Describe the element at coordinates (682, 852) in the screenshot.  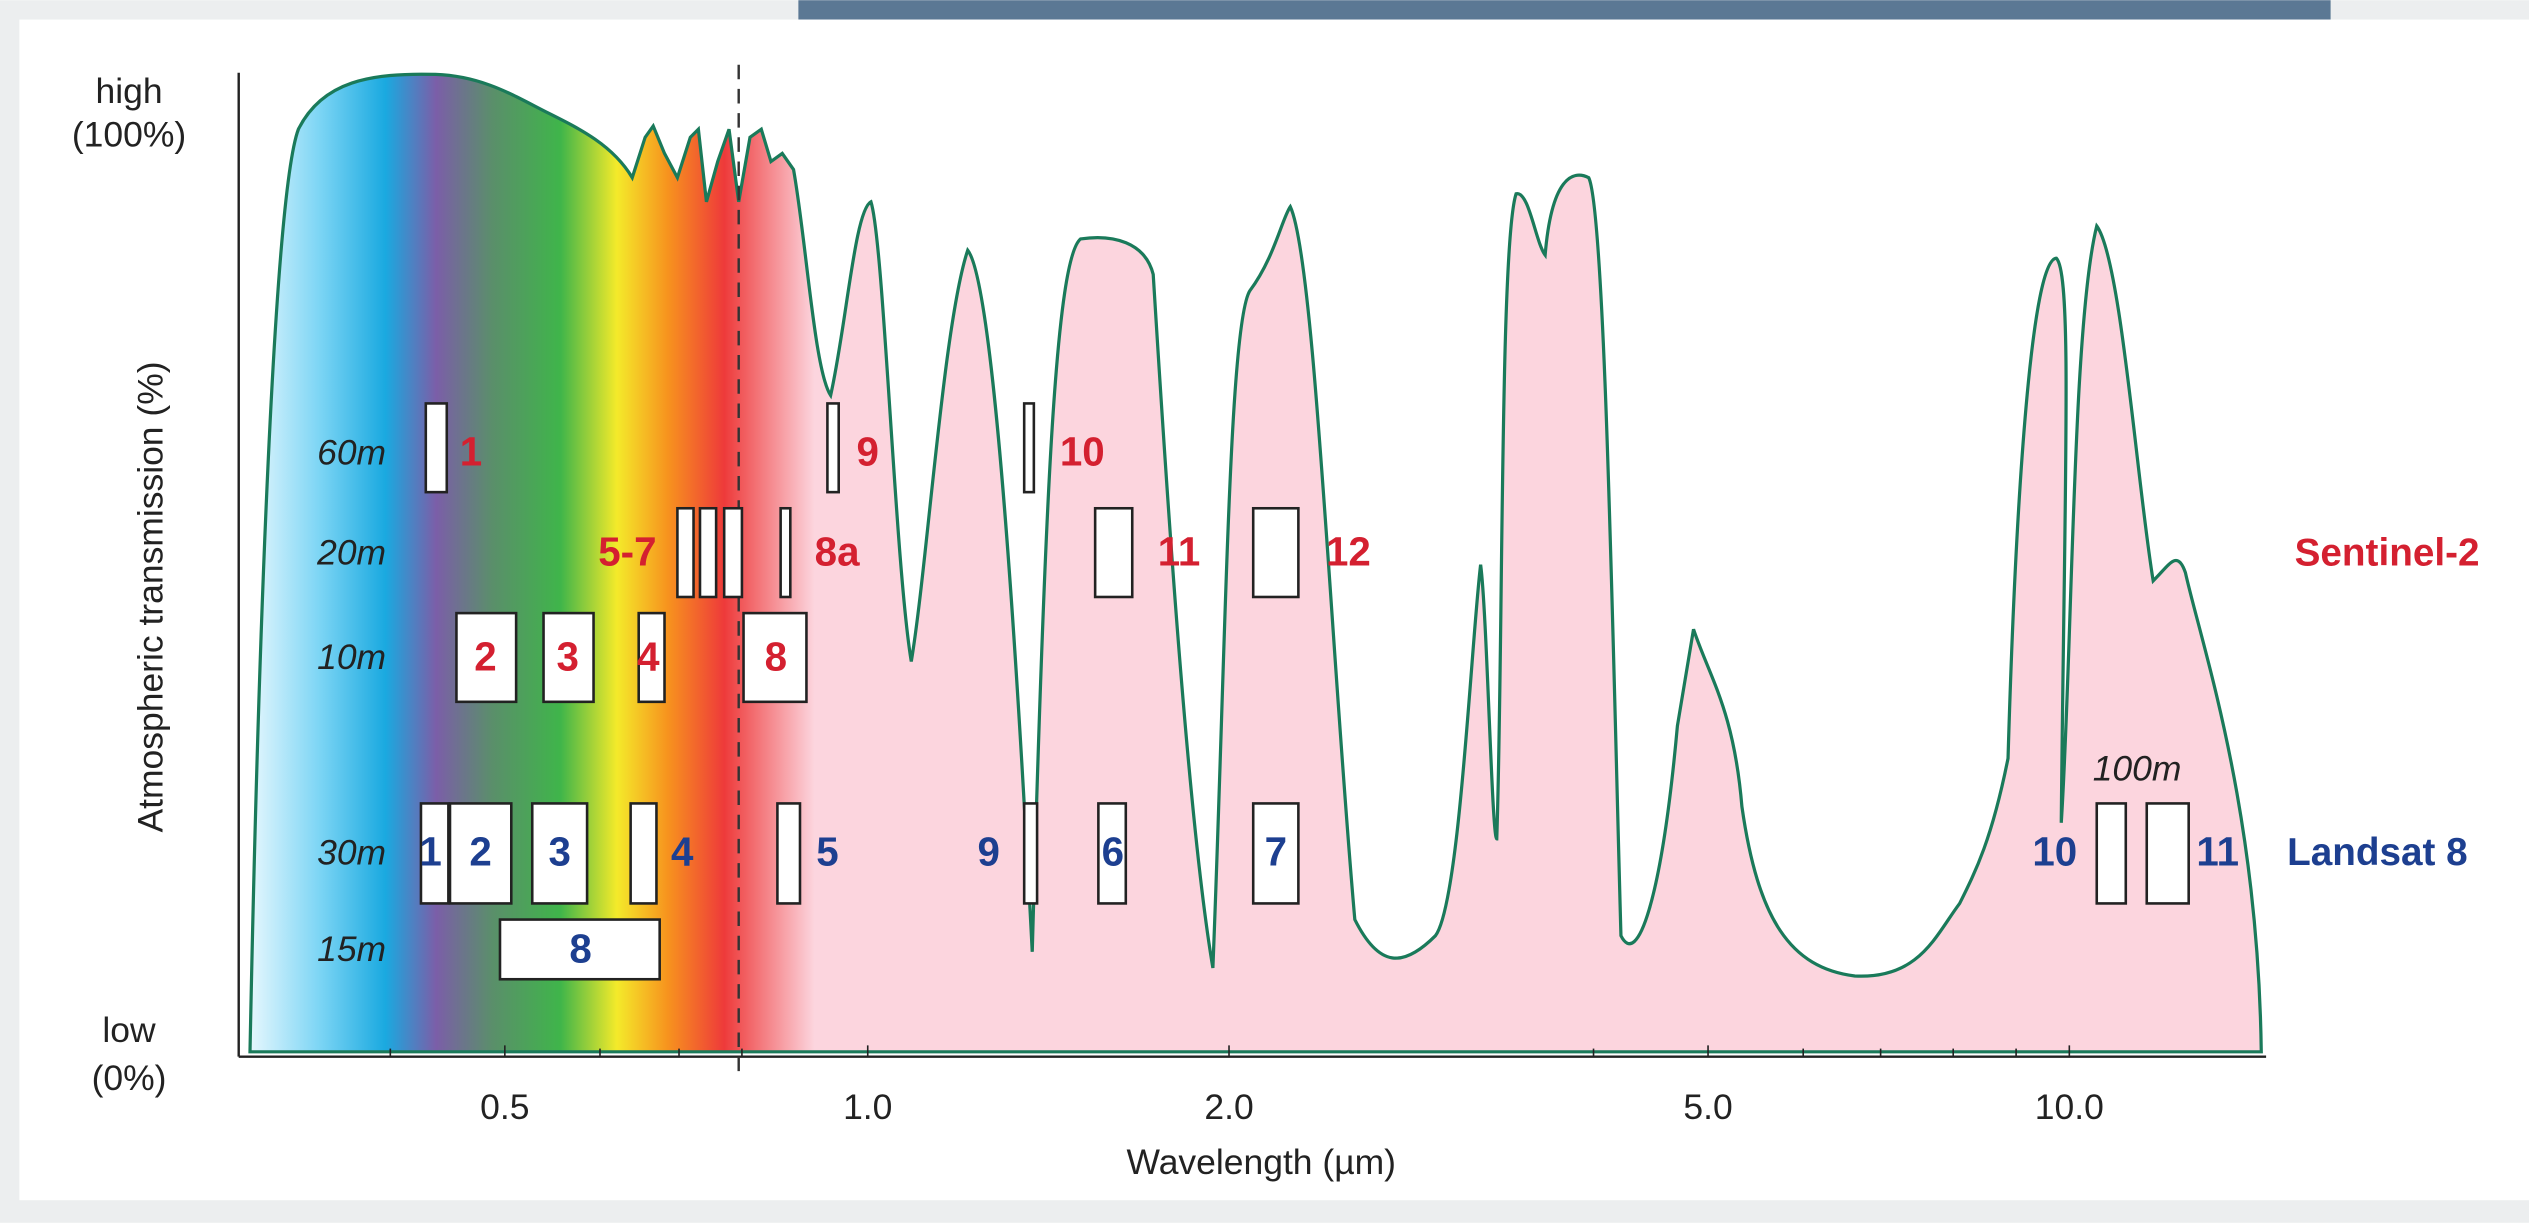
I see `landsat-band: 4` at that location.